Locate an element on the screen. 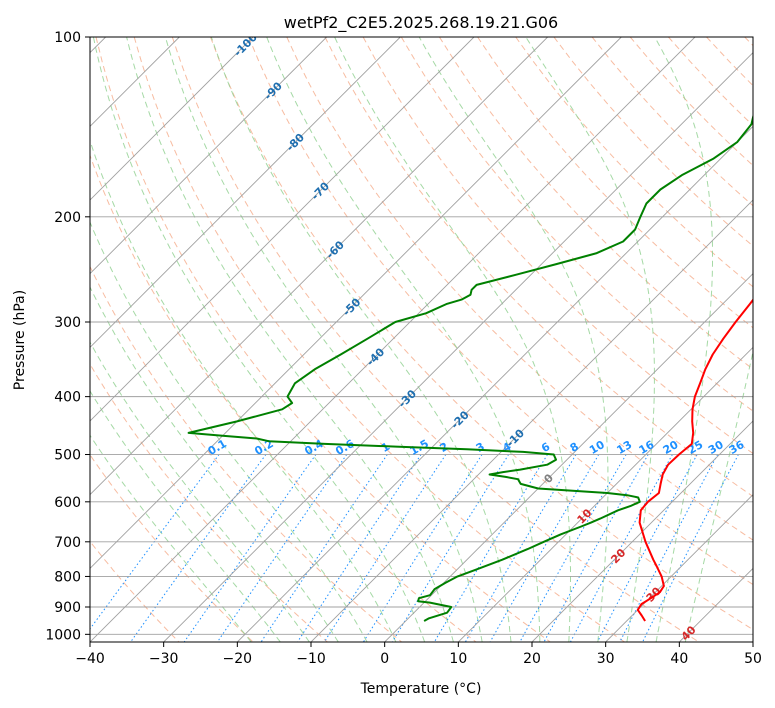  x-tick-label: 50 is located at coordinates (753, 659).